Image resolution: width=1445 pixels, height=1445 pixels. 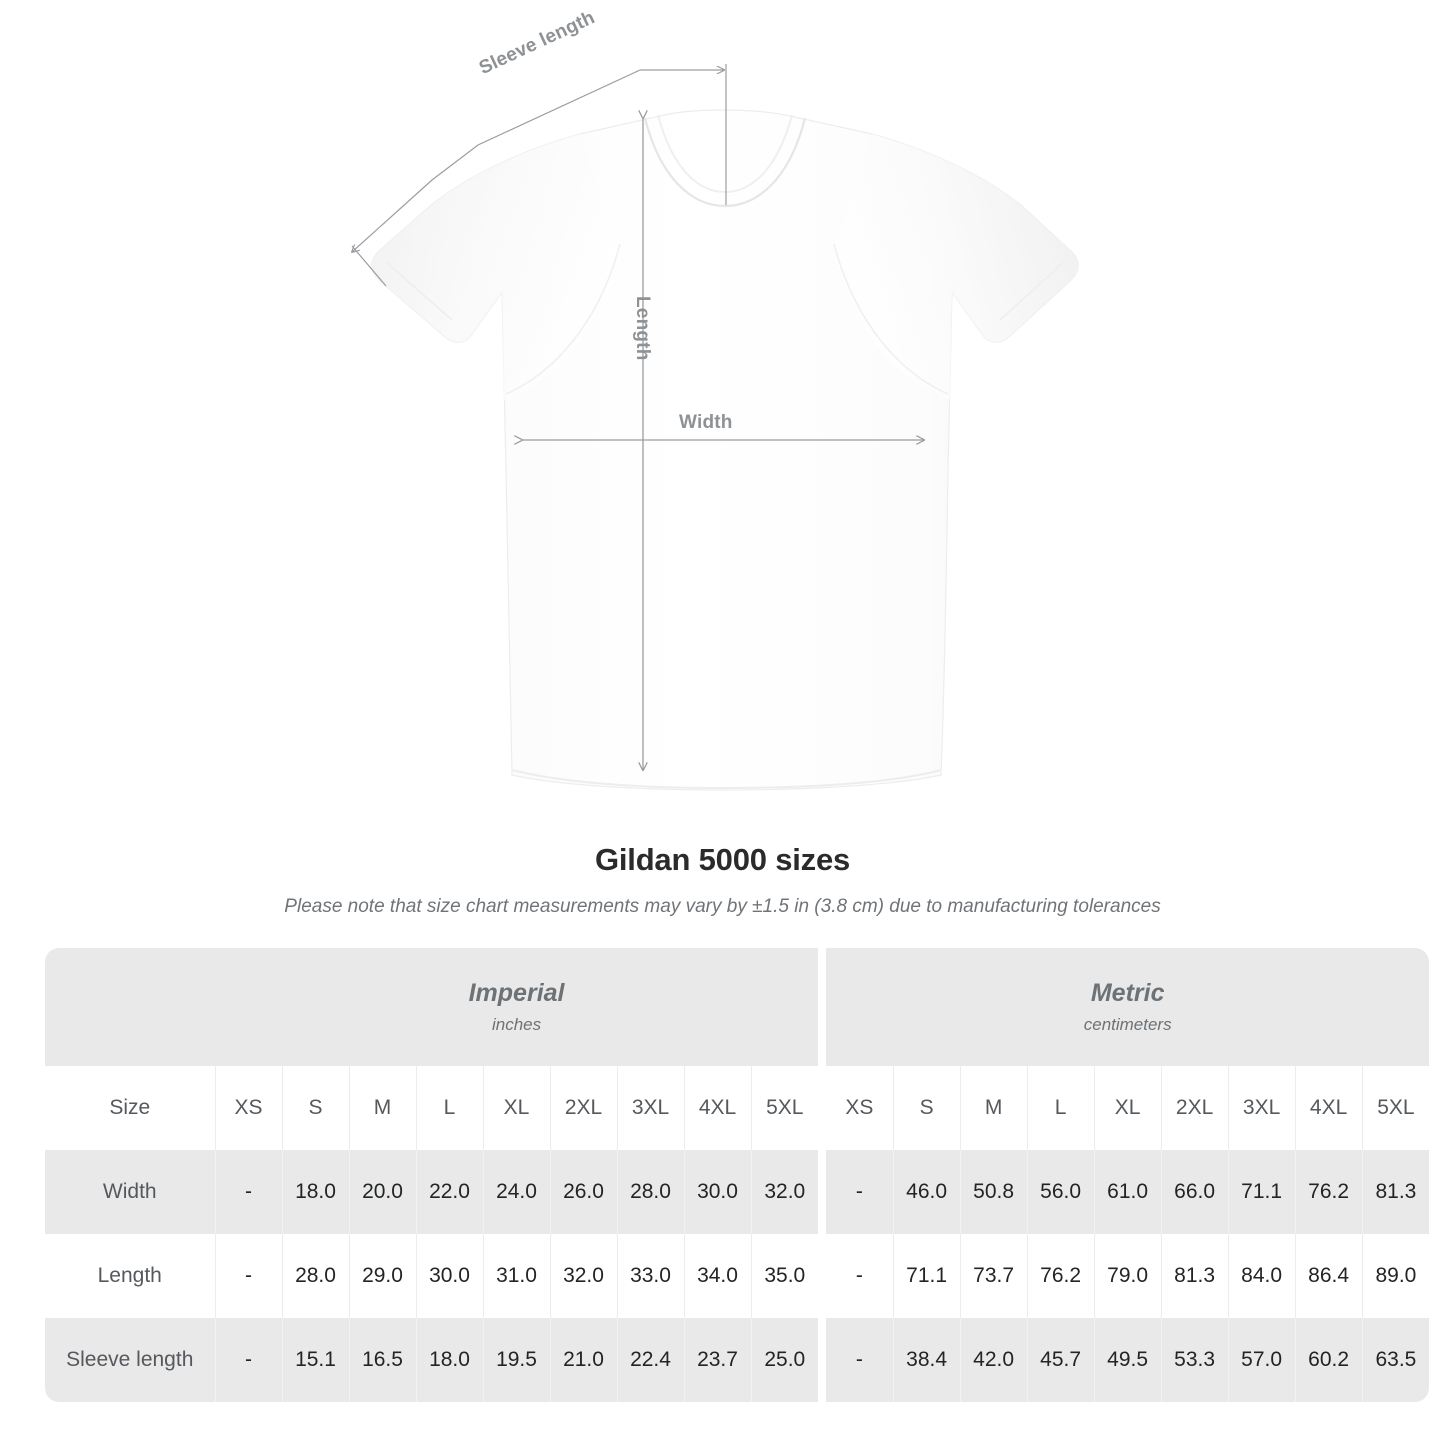 What do you see at coordinates (1328, 1276) in the screenshot?
I see `cell-metric: 86.4` at bounding box center [1328, 1276].